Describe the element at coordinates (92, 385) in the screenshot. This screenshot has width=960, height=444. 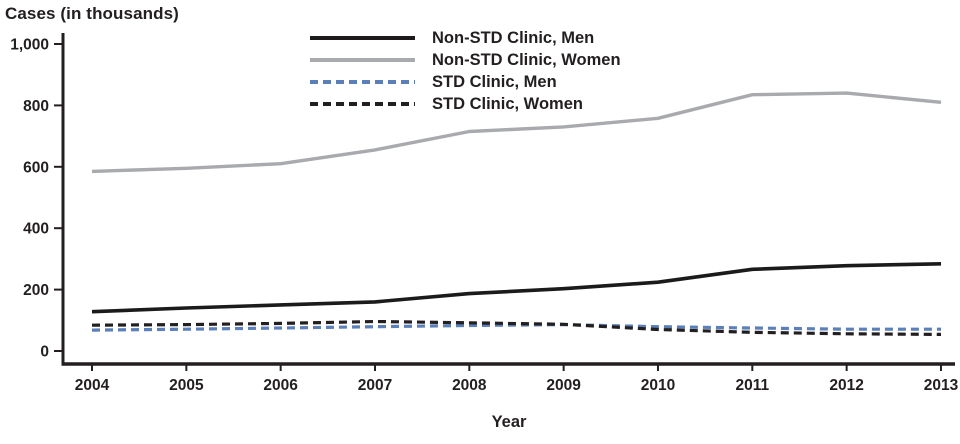
I see `x-tick-label: 2004` at that location.